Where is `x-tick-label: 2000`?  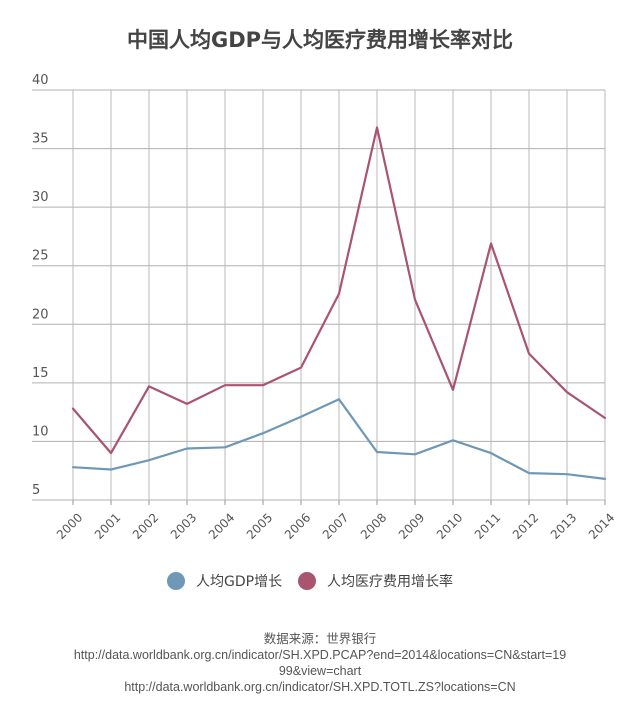
x-tick-label: 2000 is located at coordinates (69, 525).